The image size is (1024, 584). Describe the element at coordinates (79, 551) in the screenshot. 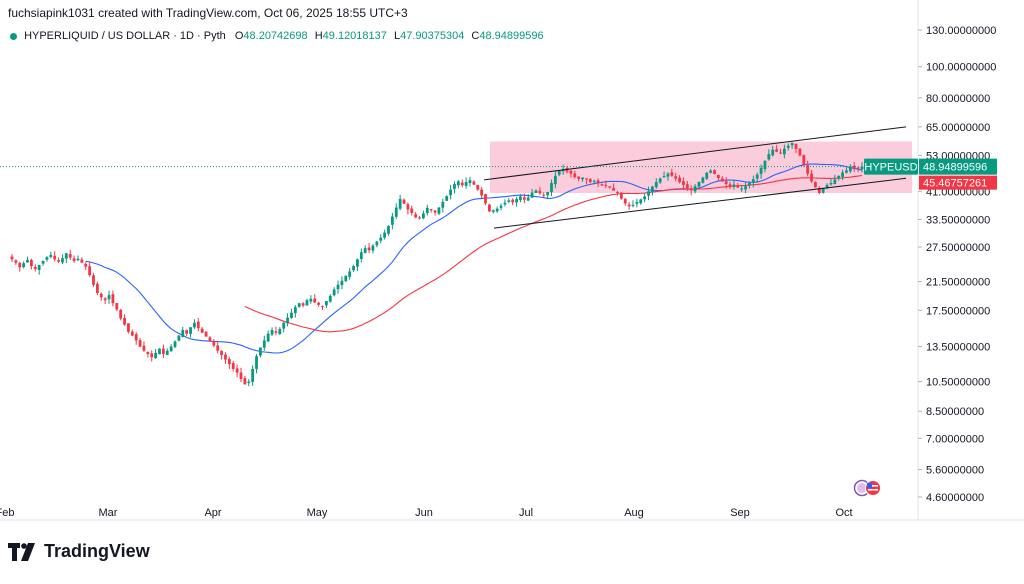

I see `tradingview-logo: TradingView` at that location.